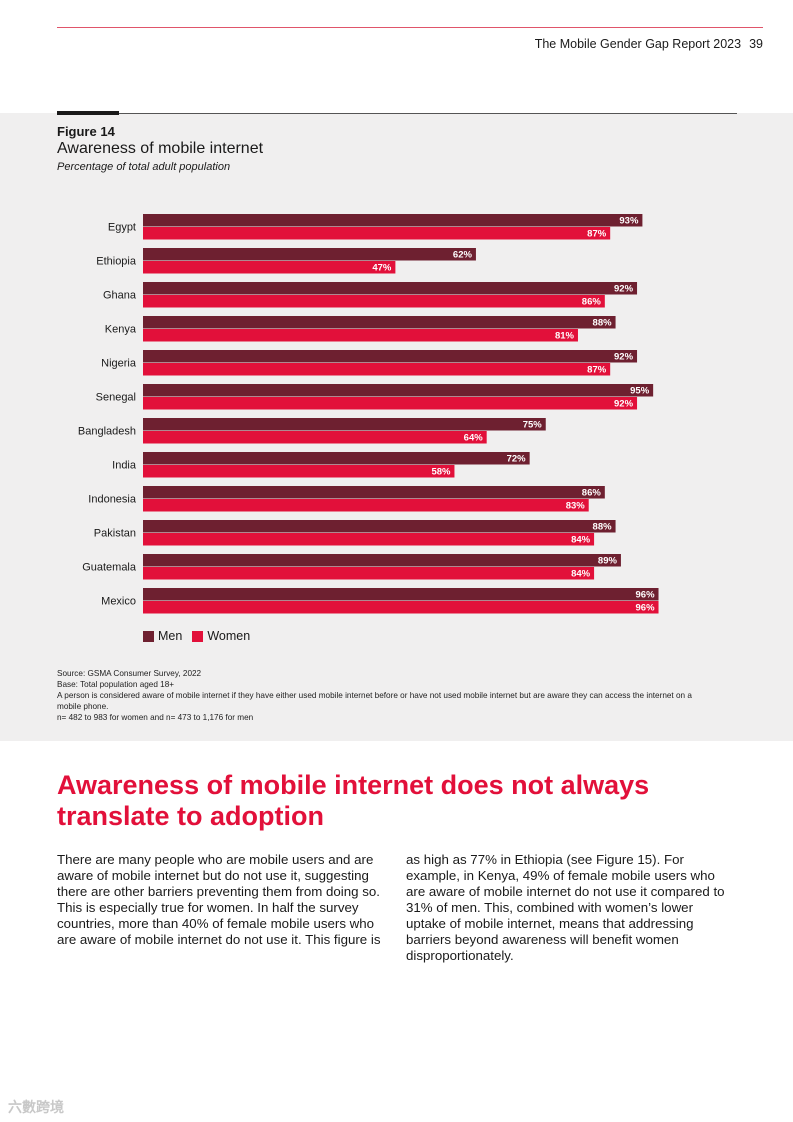  Describe the element at coordinates (624, 289) in the screenshot. I see `data-label-men-ghana: 92%` at that location.